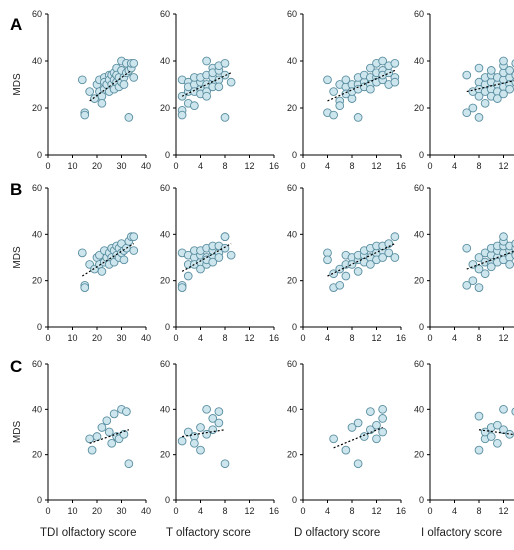 Image resolution: width=514 pixels, height=550 pixels. What do you see at coordinates (208, 533) in the screenshot?
I see `x-title-t: T olfactory score` at bounding box center [208, 533].